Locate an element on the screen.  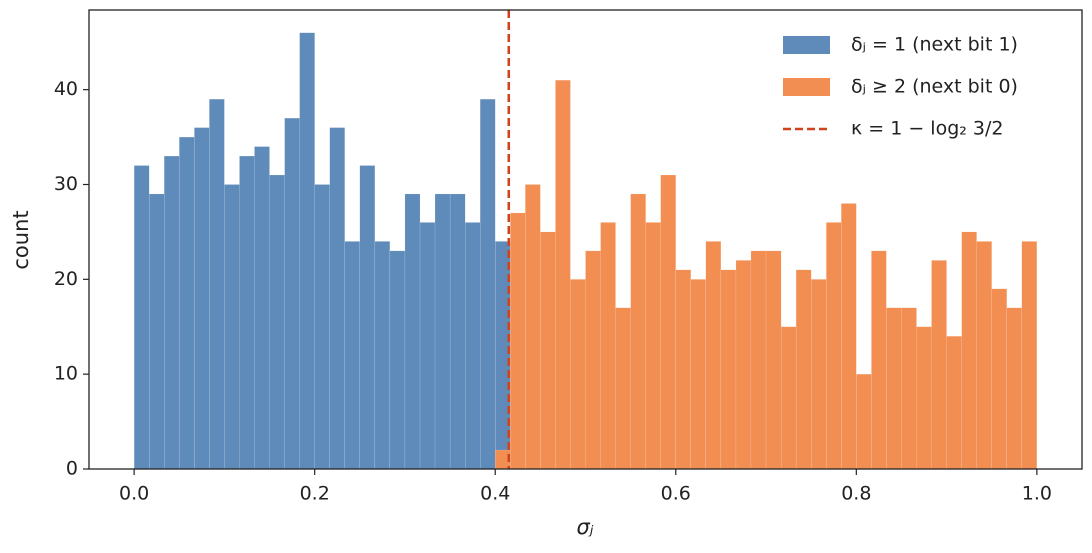
x-axis-label: σⱼ is located at coordinates (585, 527).